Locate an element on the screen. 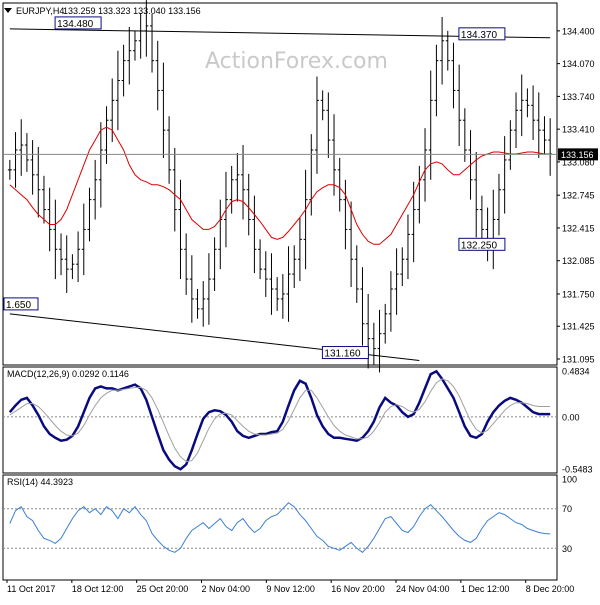 The height and width of the screenshot is (605, 600). current-price-box is located at coordinates (578, 154).